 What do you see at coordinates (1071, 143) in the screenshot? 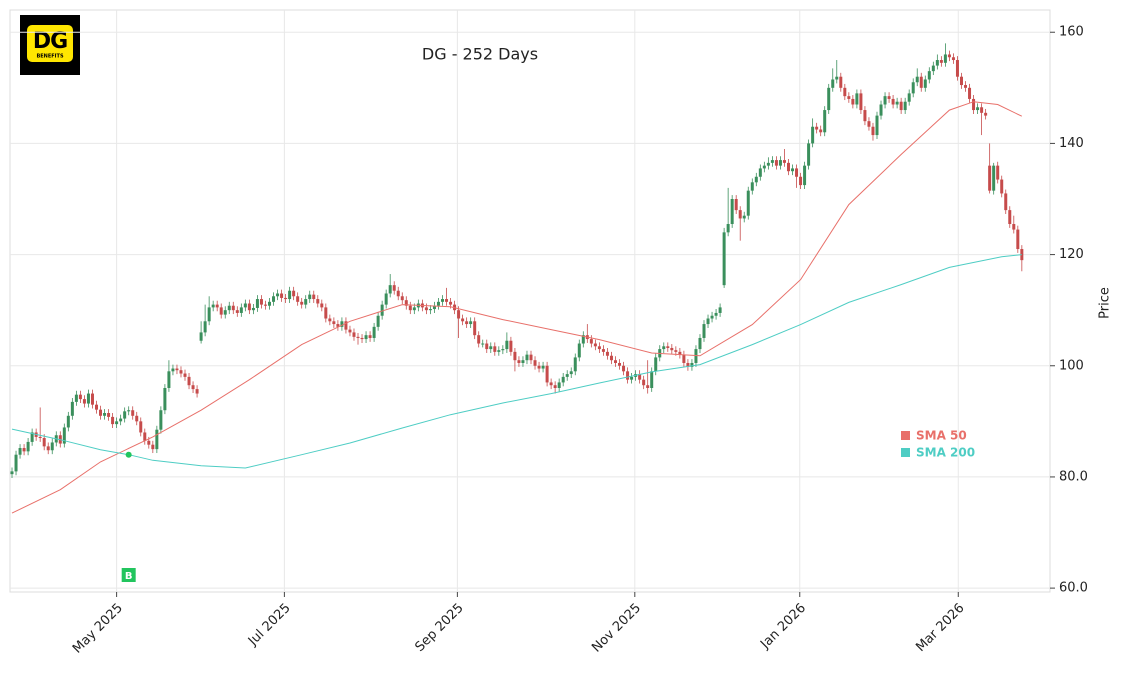
I see `y-tick-label: 140` at bounding box center [1071, 143].